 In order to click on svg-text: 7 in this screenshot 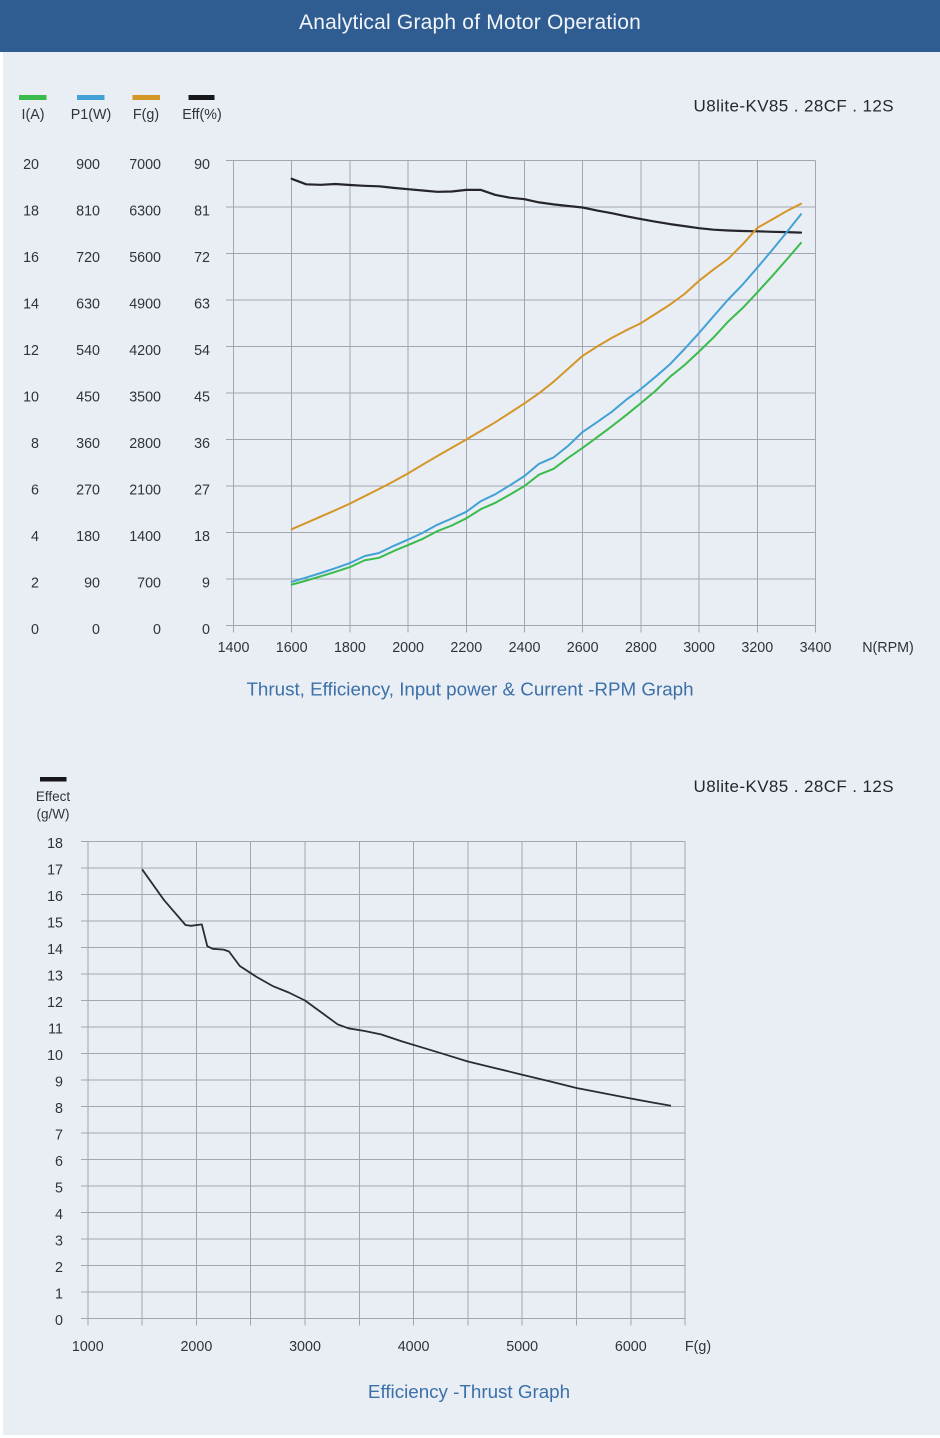, I will do `click(59, 1135)`.